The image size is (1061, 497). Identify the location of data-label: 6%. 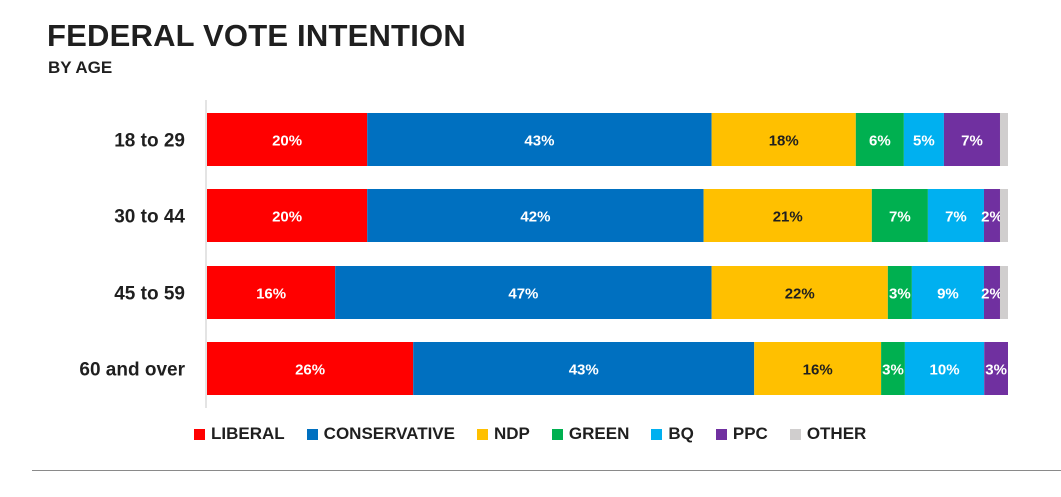
(880, 141).